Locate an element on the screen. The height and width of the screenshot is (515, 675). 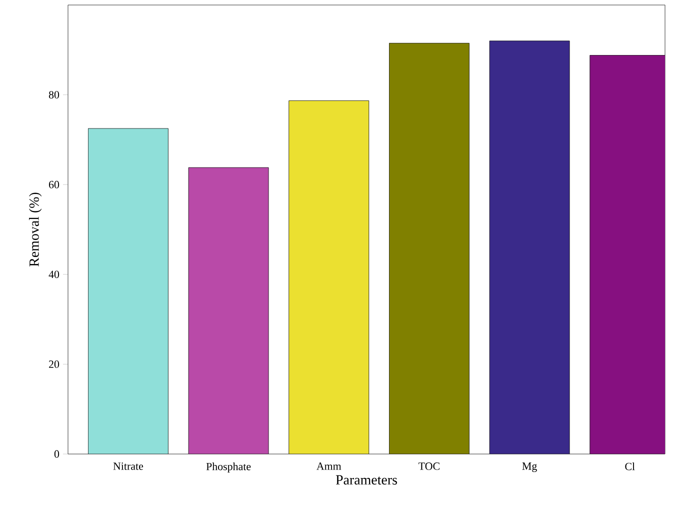
y-tick-label: 60 is located at coordinates (54, 184).